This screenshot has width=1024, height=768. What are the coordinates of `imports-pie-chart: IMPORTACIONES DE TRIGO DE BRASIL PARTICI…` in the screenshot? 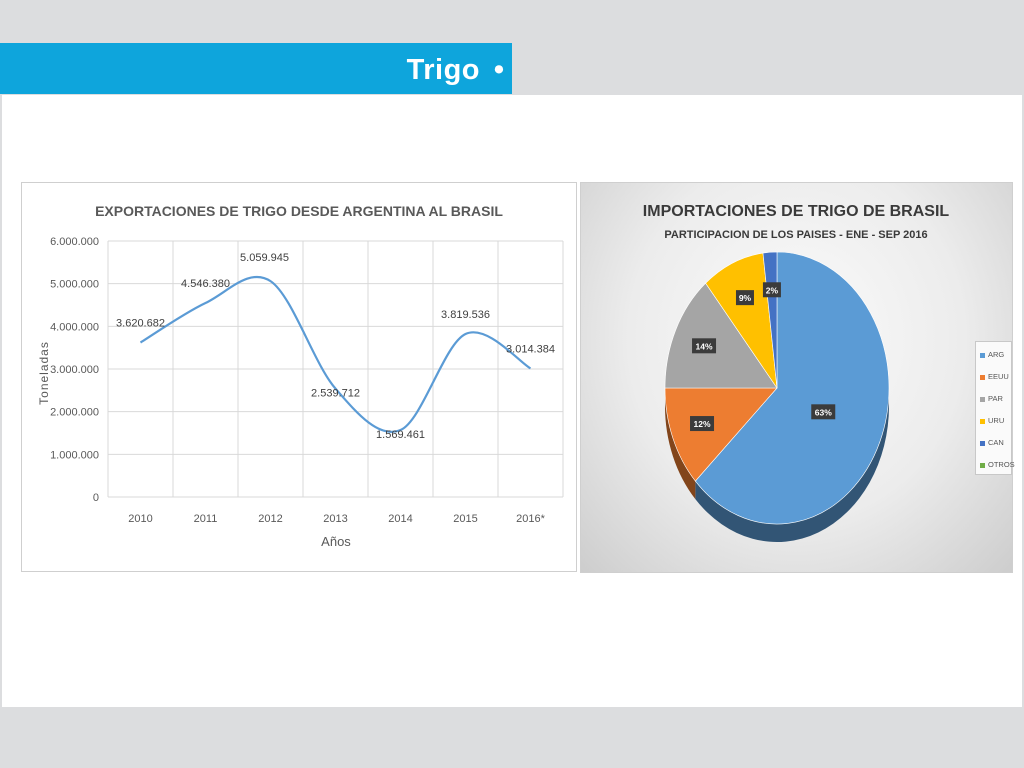 It's located at (796, 373).